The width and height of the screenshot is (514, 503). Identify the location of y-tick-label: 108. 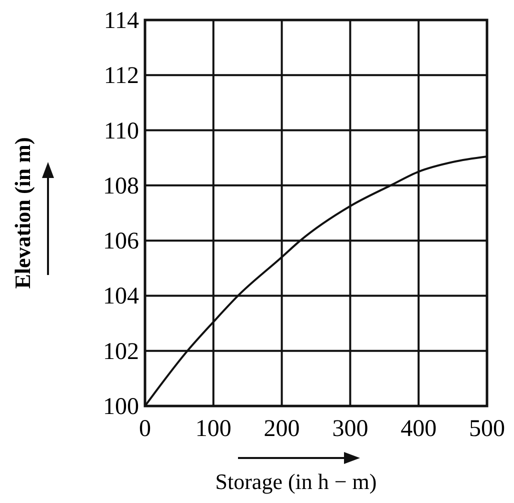
(121, 186).